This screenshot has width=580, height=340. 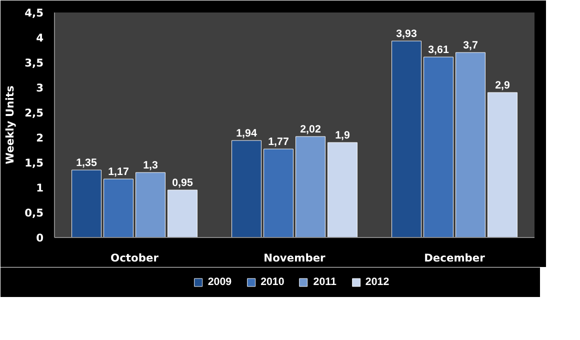 What do you see at coordinates (135, 258) in the screenshot?
I see `x-tick-label: October` at bounding box center [135, 258].